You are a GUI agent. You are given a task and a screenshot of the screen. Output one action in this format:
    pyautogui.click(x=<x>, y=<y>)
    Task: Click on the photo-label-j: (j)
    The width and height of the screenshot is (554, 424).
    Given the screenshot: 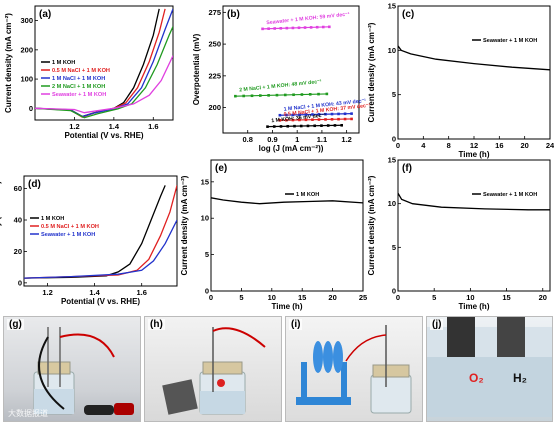 What is the action you would take?
    pyautogui.click(x=437, y=324)
    